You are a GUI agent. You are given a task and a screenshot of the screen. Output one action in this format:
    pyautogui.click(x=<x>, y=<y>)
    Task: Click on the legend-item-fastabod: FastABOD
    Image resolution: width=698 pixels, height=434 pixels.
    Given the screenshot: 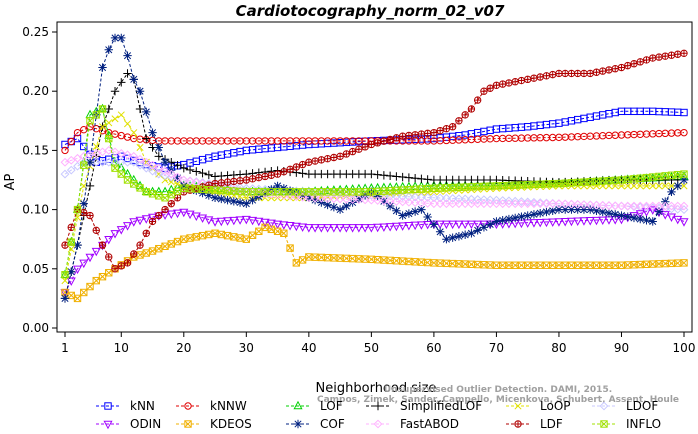 What is the action you would take?
    pyautogui.click(x=412, y=424)
    